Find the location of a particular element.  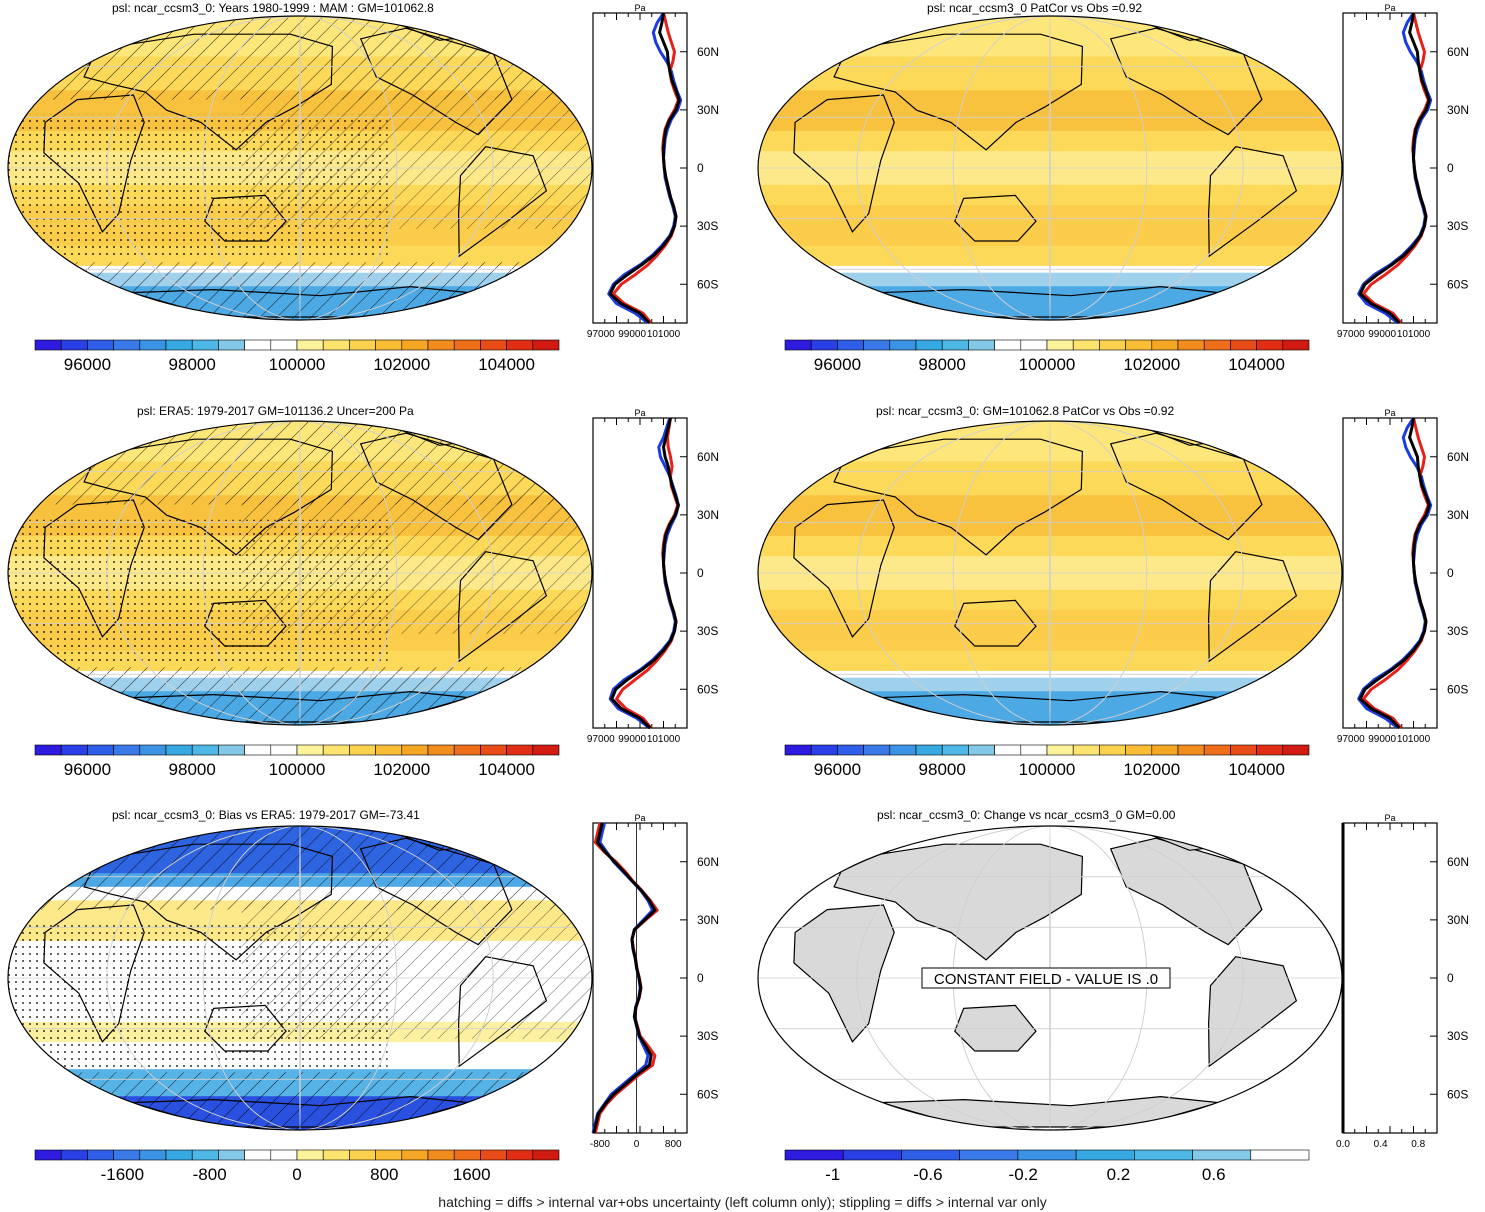

profile-lat-label: 30N is located at coordinates (708, 515).